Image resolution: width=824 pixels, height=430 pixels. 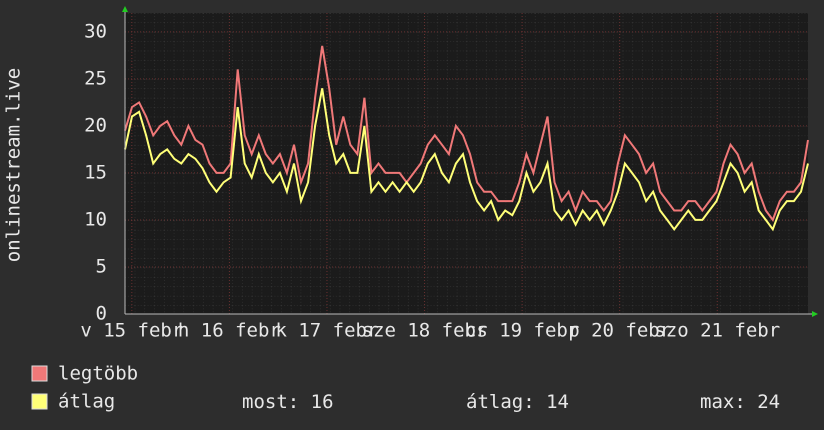 I want to click on x-tick-label: szo 21 febr, so click(x=717, y=331).